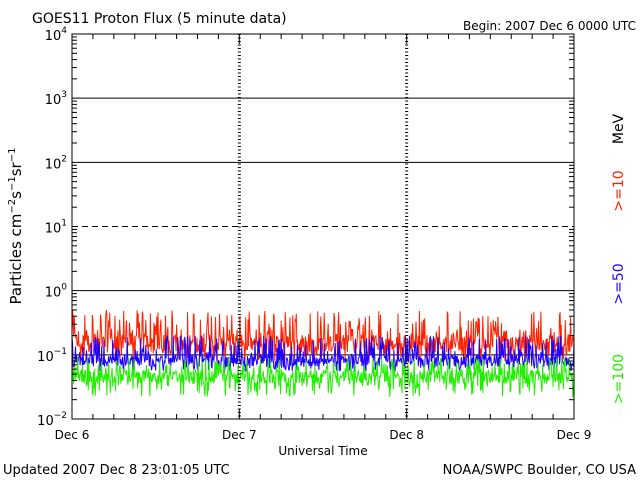 This screenshot has width=640, height=480. Describe the element at coordinates (322, 451) in the screenshot. I see `x-axis-label: Universal Time` at that location.